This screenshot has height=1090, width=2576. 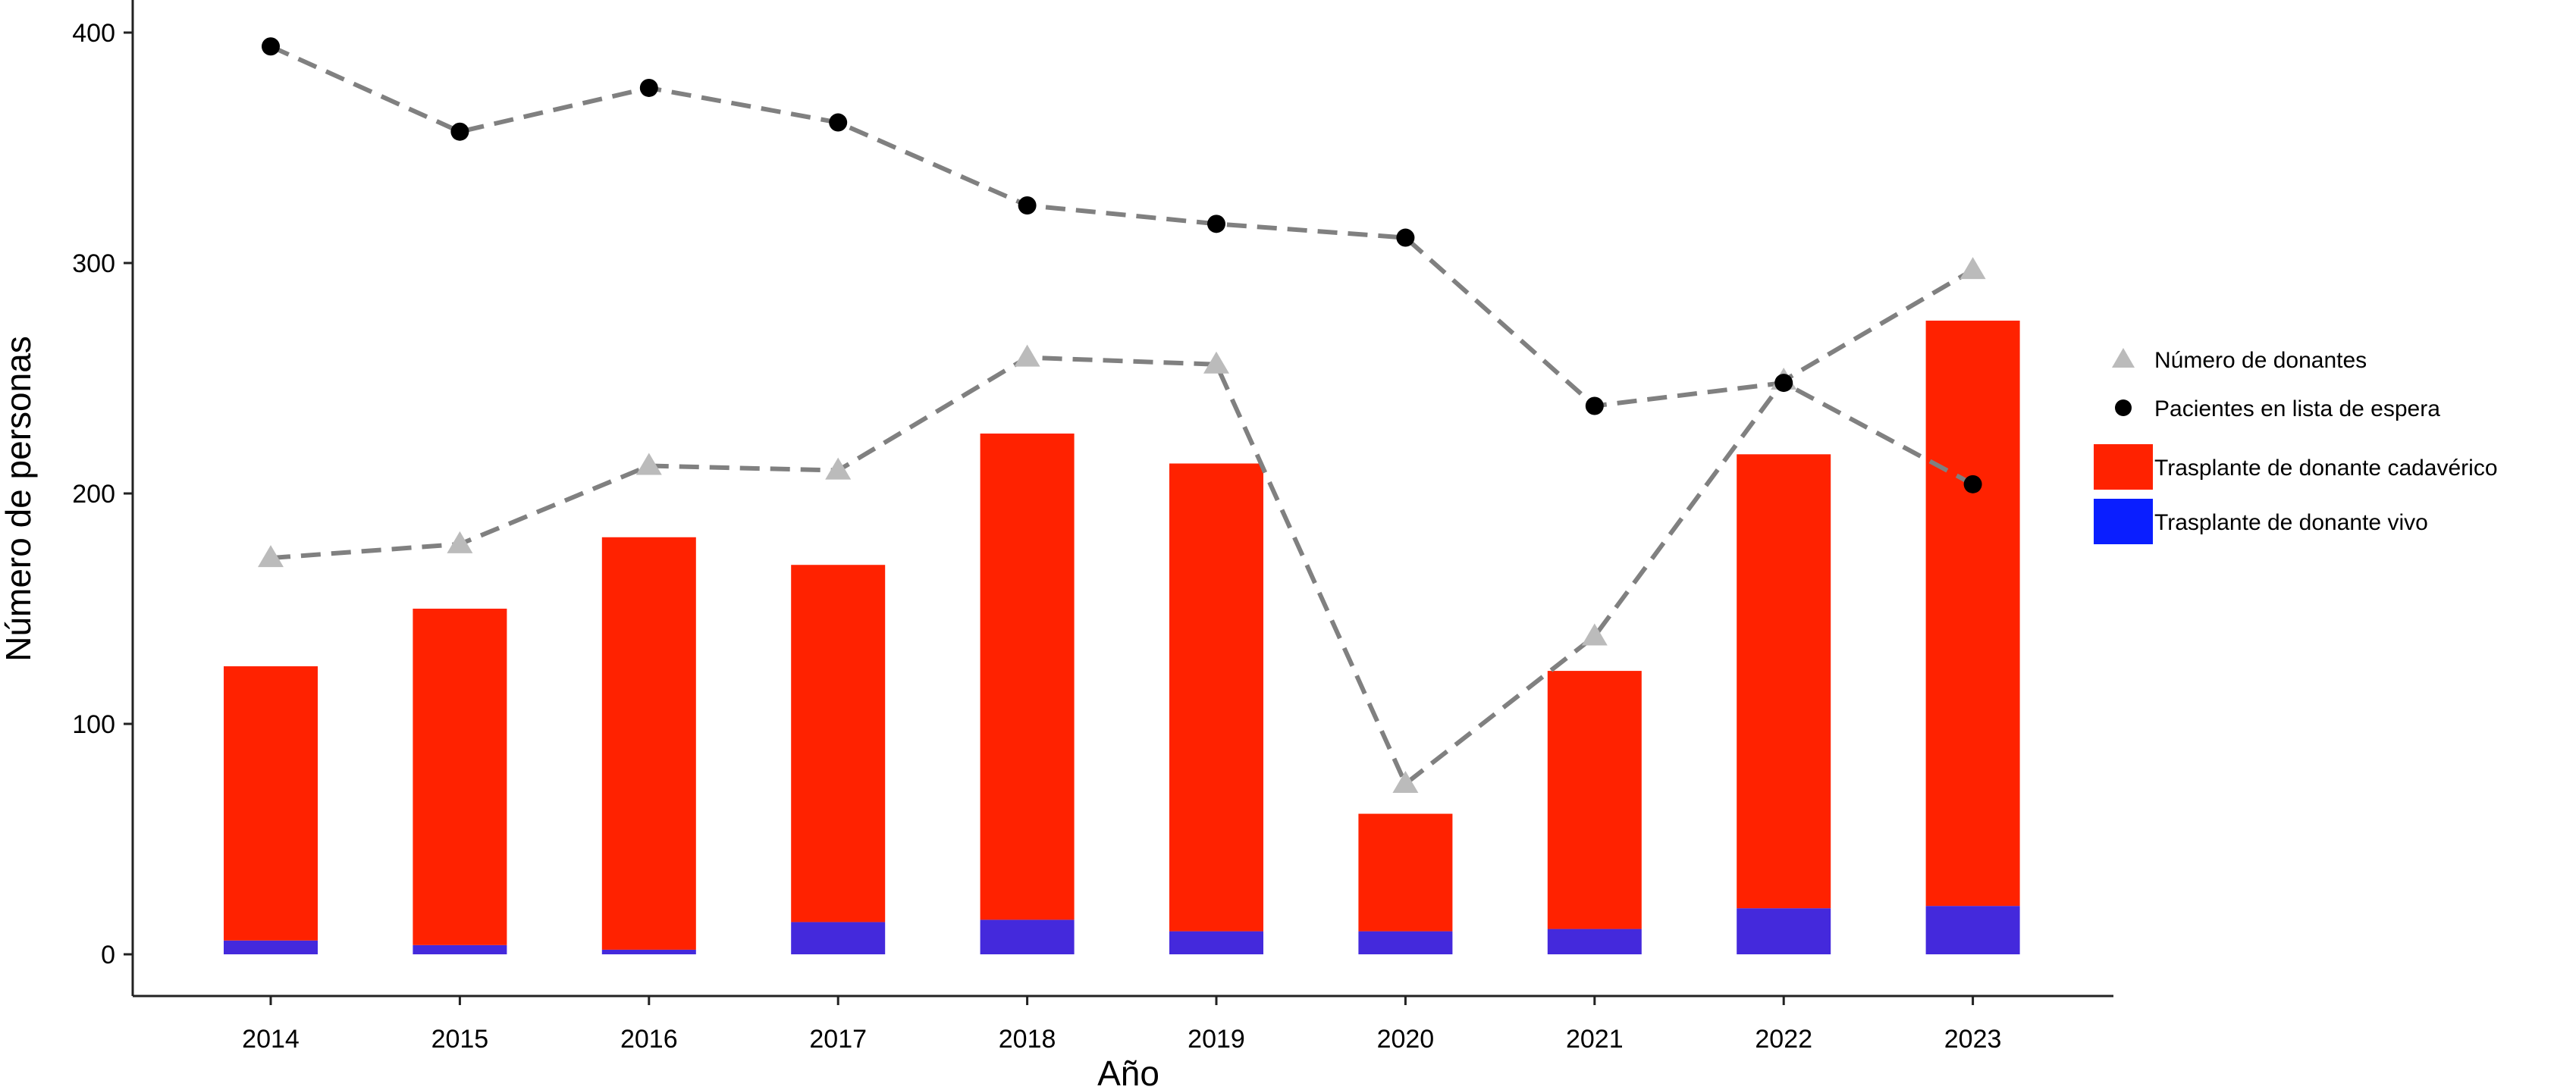 I want to click on y-tick-label: 0, so click(x=108, y=955).